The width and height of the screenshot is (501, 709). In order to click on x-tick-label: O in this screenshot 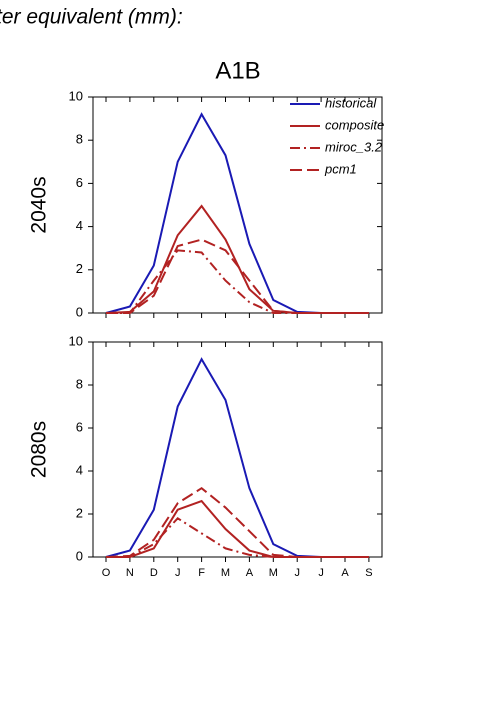, I will do `click(106, 573)`.